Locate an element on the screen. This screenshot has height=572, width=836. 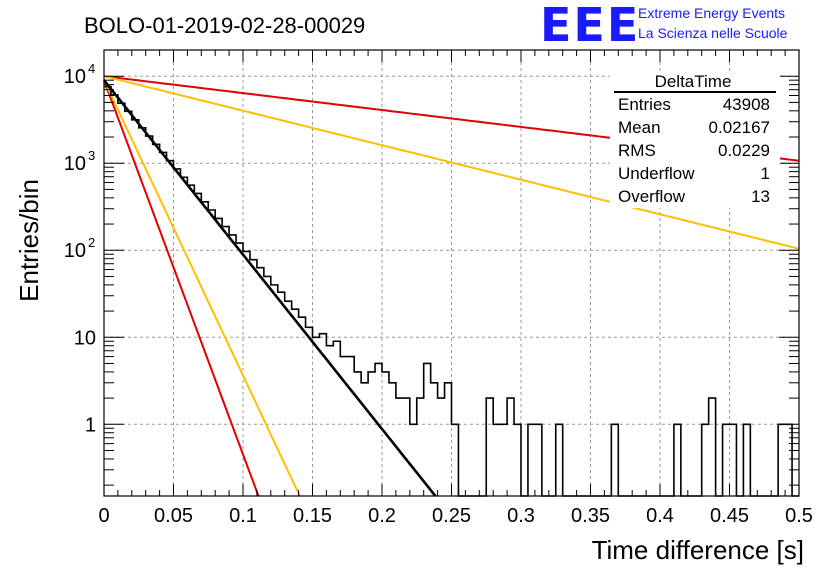
x-tick-label: 0.2 is located at coordinates (382, 516).